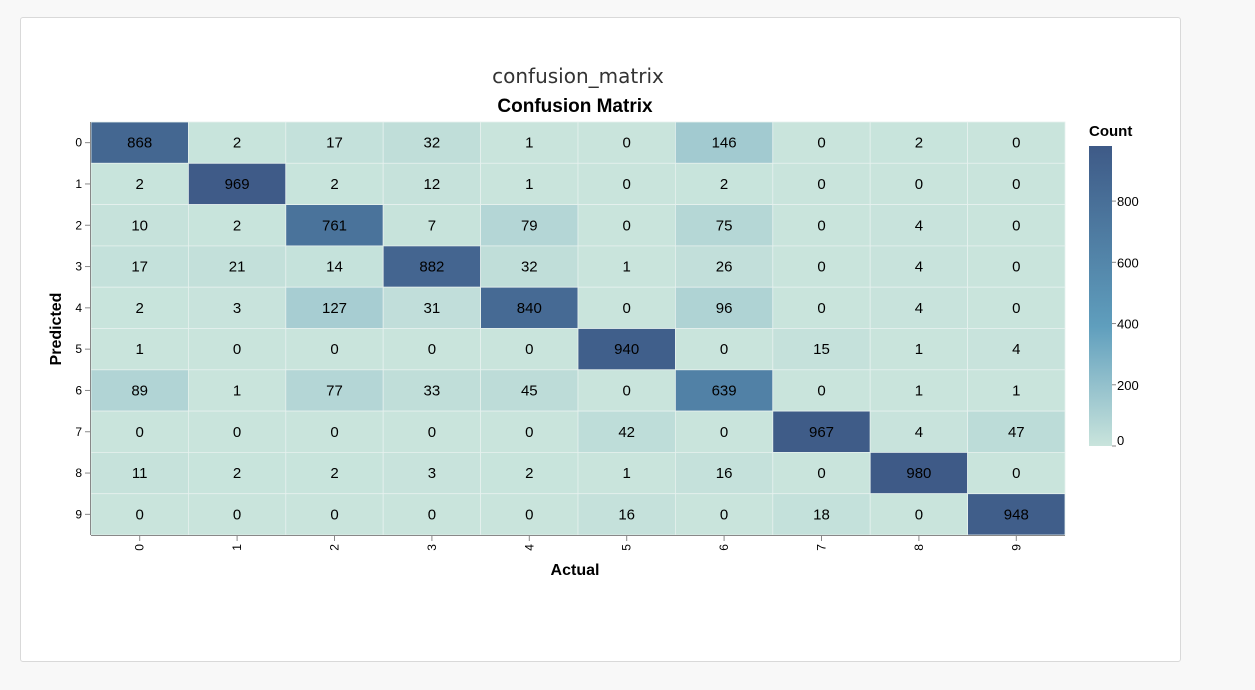 This screenshot has width=1255, height=690. Describe the element at coordinates (83, 328) in the screenshot. I see `y-axis: 0 1 2 3 4 5 6 7 8 9` at that location.